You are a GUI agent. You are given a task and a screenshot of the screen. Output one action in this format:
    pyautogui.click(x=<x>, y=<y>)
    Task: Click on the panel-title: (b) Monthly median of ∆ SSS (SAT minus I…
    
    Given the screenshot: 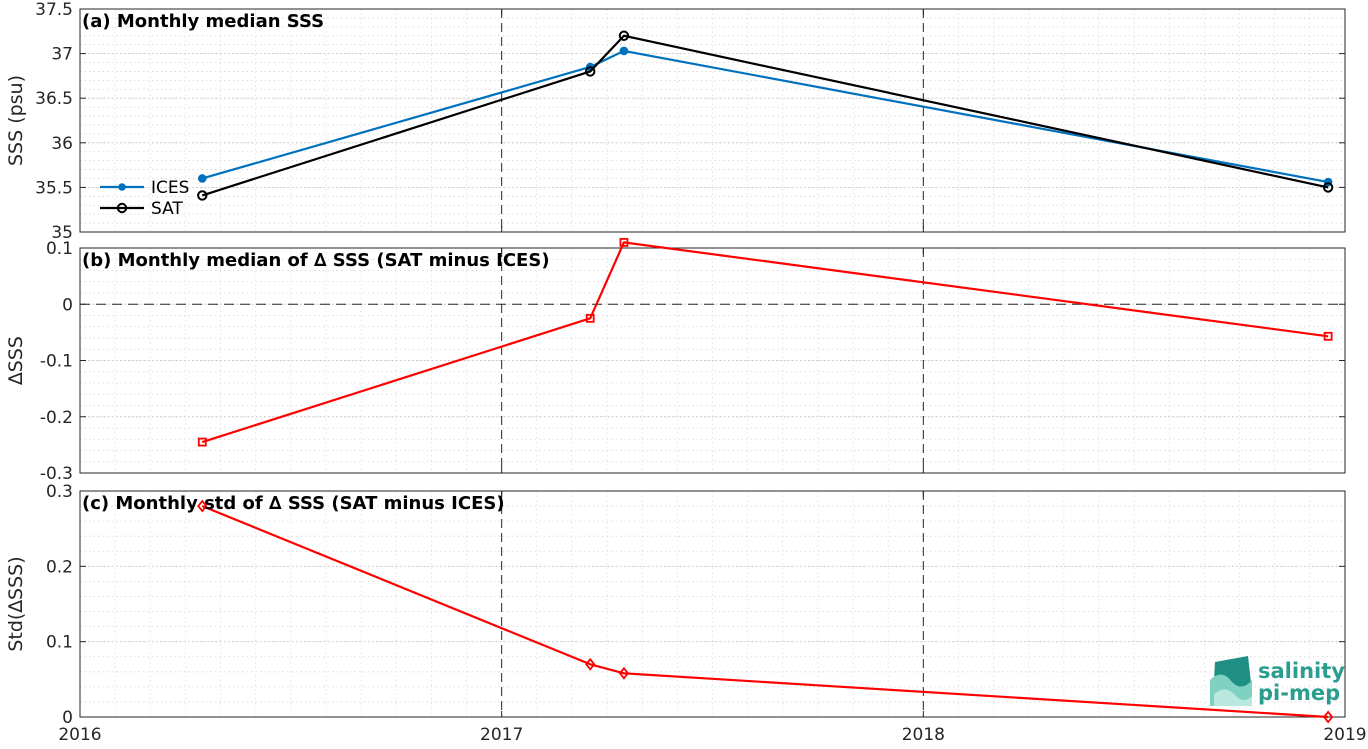 What is the action you would take?
    pyautogui.click(x=316, y=260)
    